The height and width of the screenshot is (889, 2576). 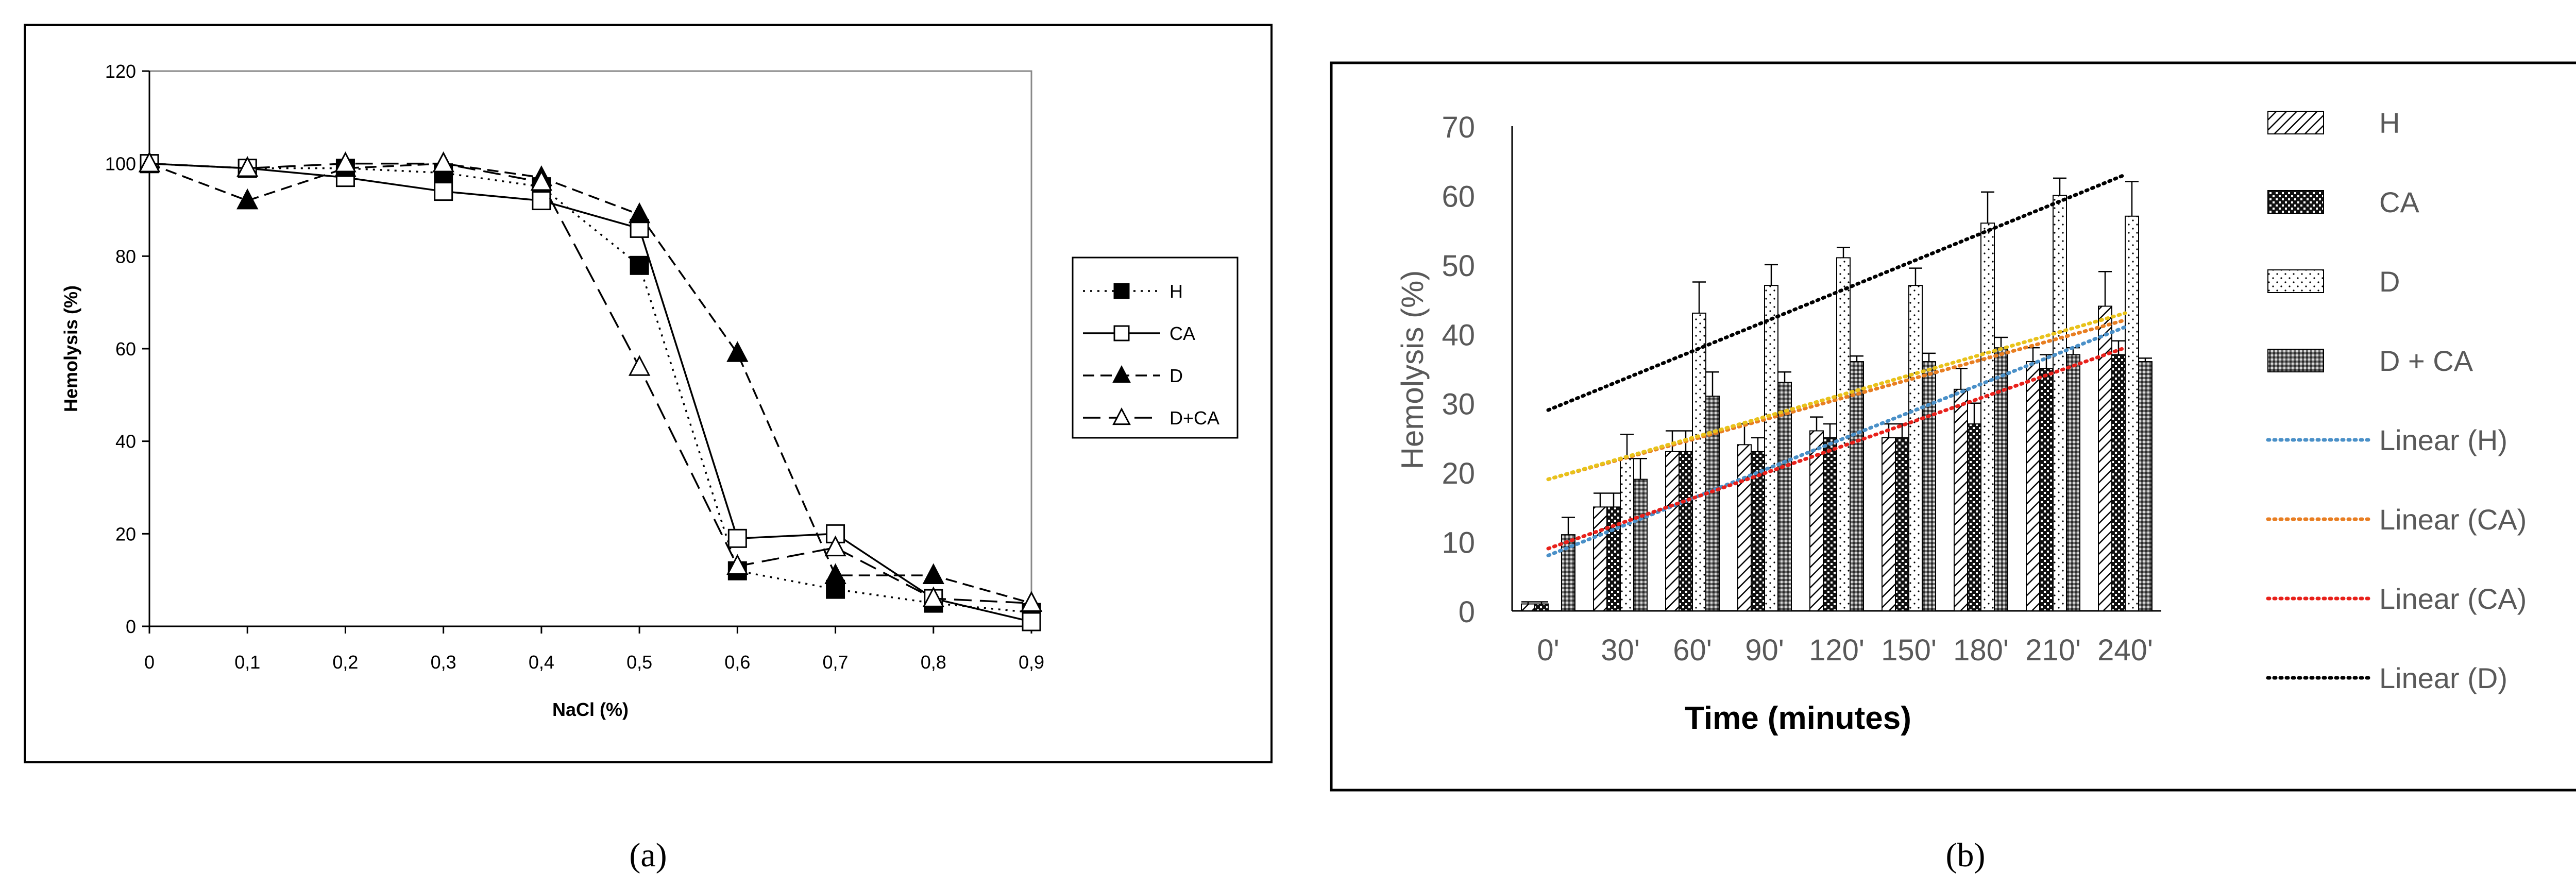 What do you see at coordinates (1458, 266) in the screenshot?
I see `panel-b-y-tick-label: 50` at bounding box center [1458, 266].